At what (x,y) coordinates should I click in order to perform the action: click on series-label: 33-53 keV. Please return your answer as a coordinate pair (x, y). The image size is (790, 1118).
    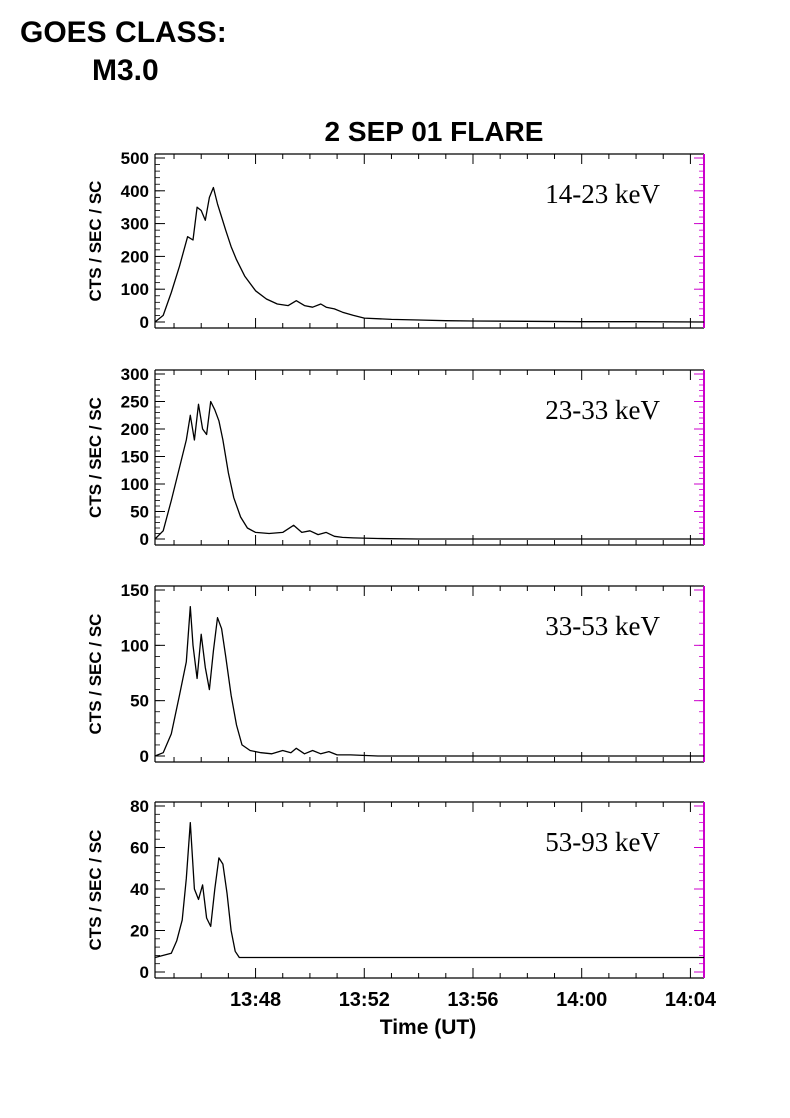
    Looking at the image, I should click on (602, 626).